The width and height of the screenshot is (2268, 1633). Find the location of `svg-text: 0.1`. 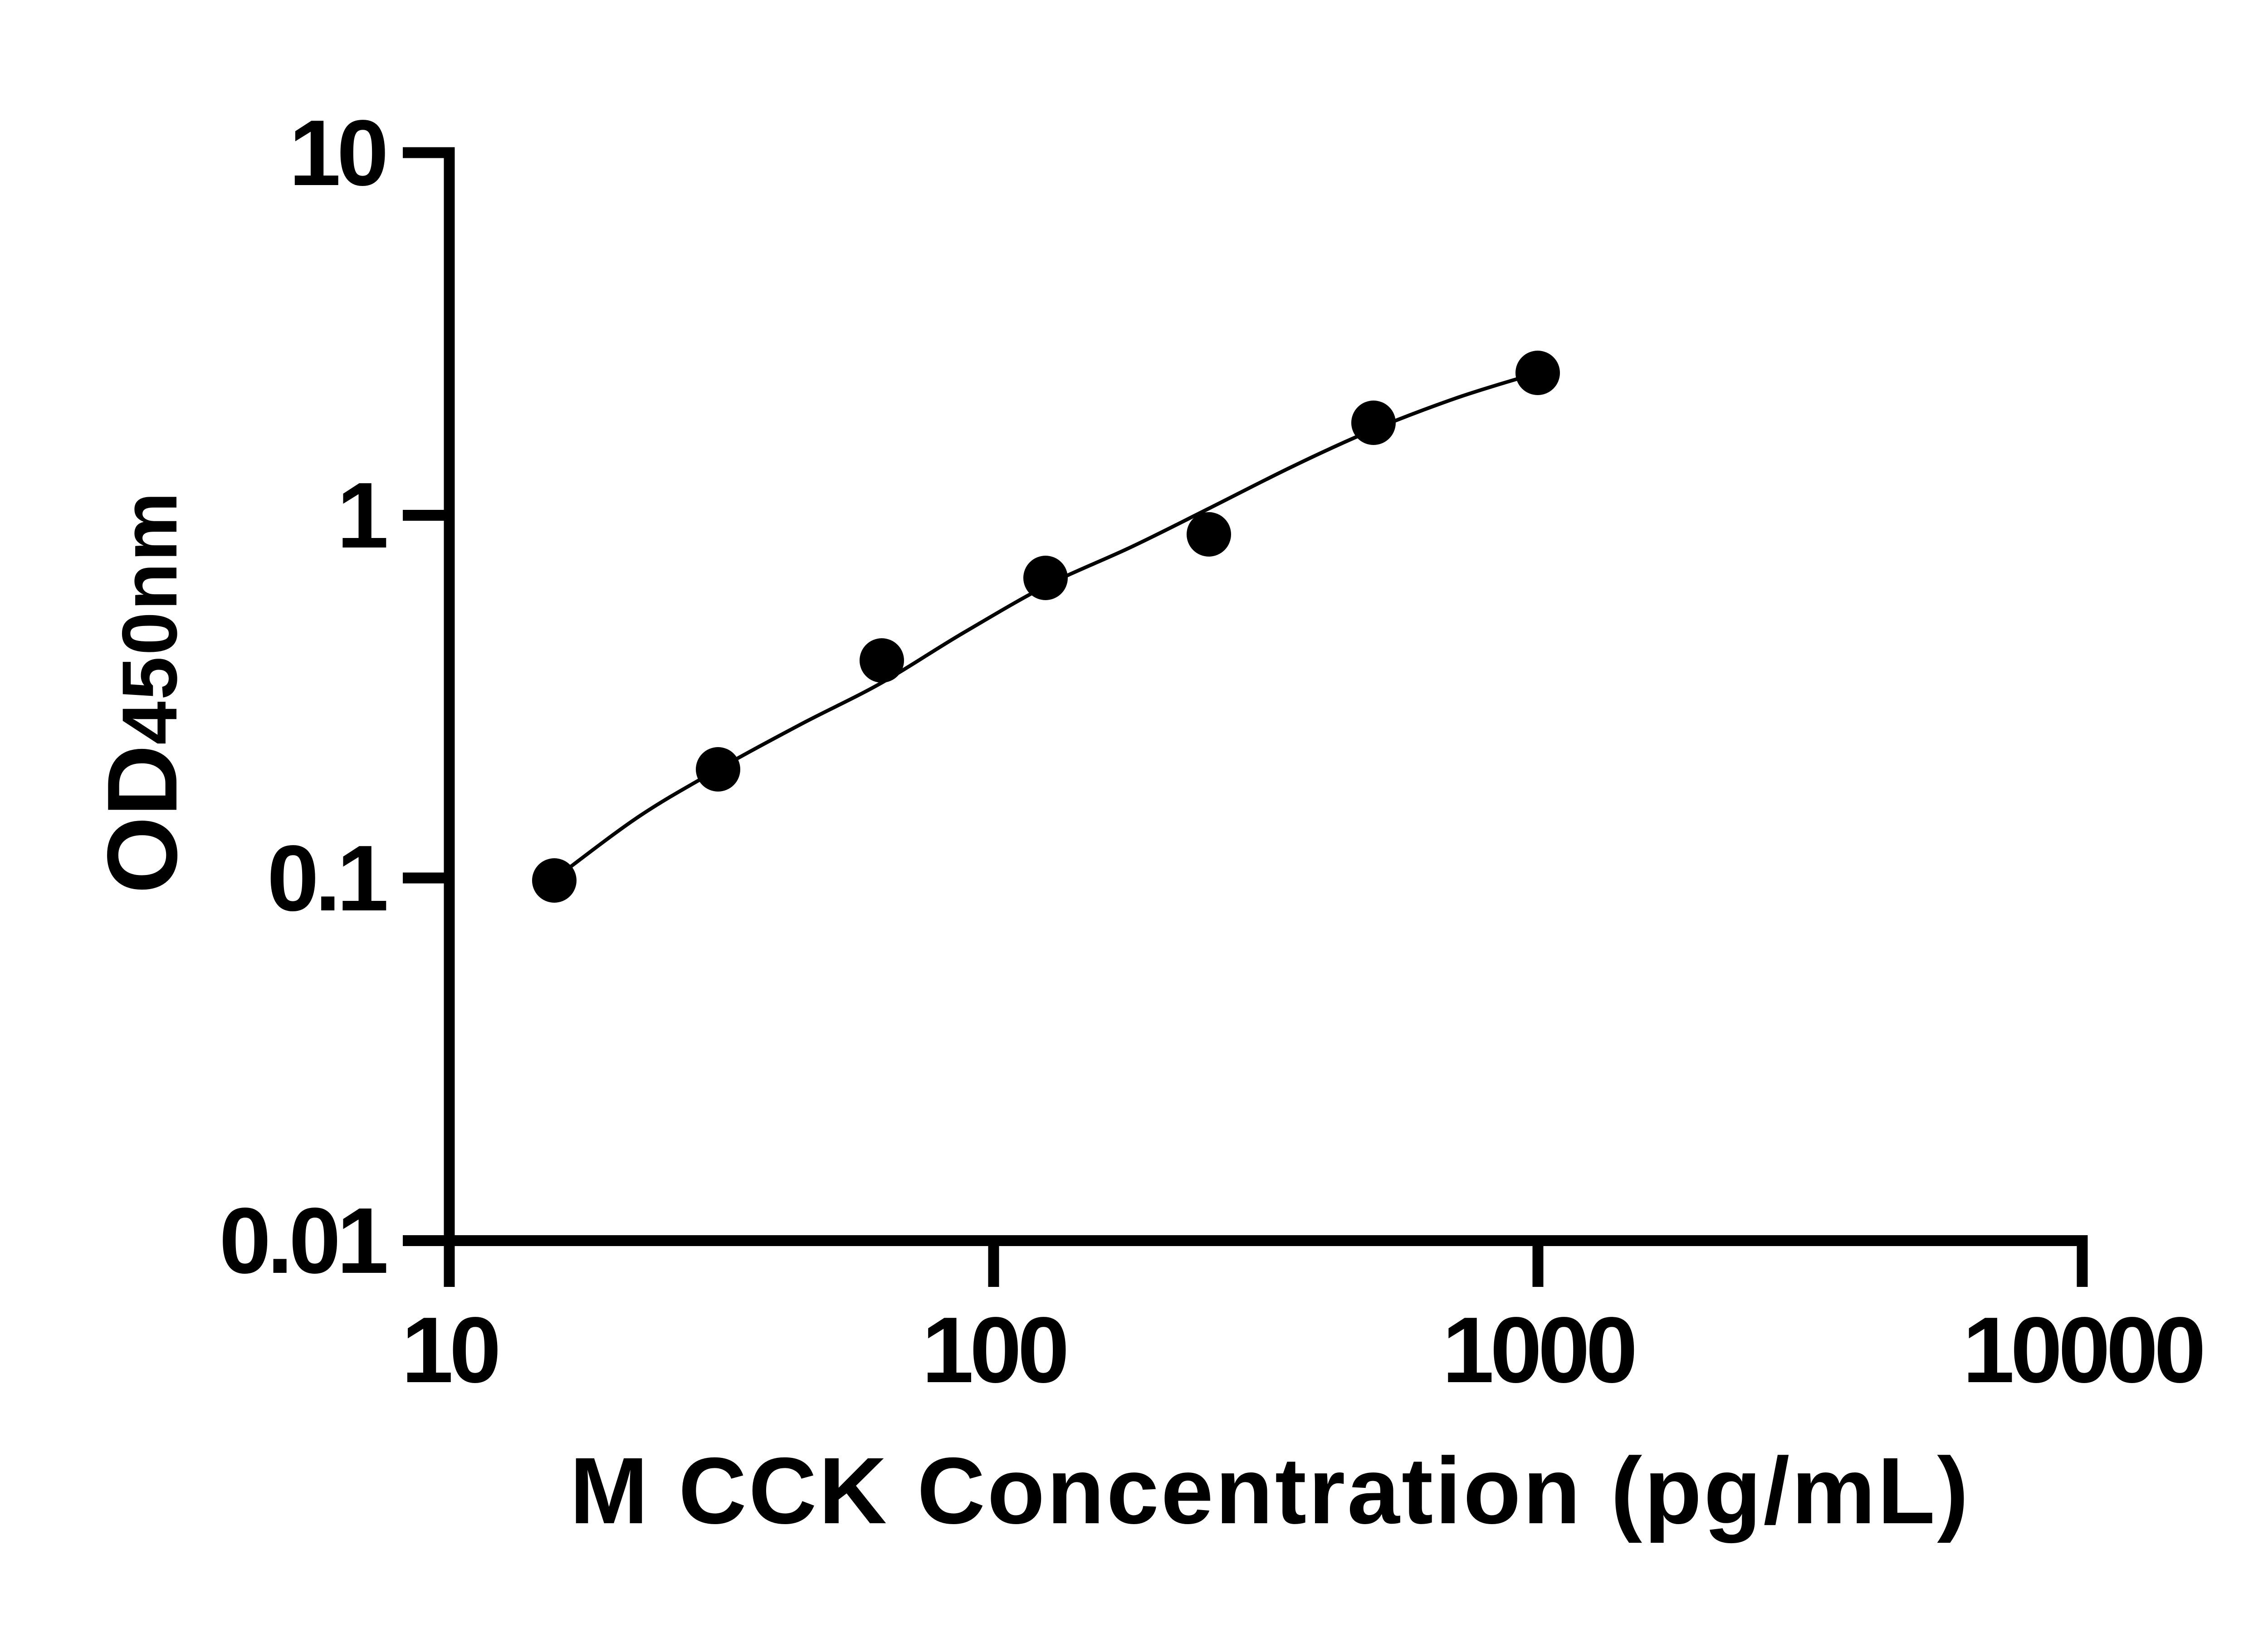

svg-text: 0.1 is located at coordinates (326, 878).